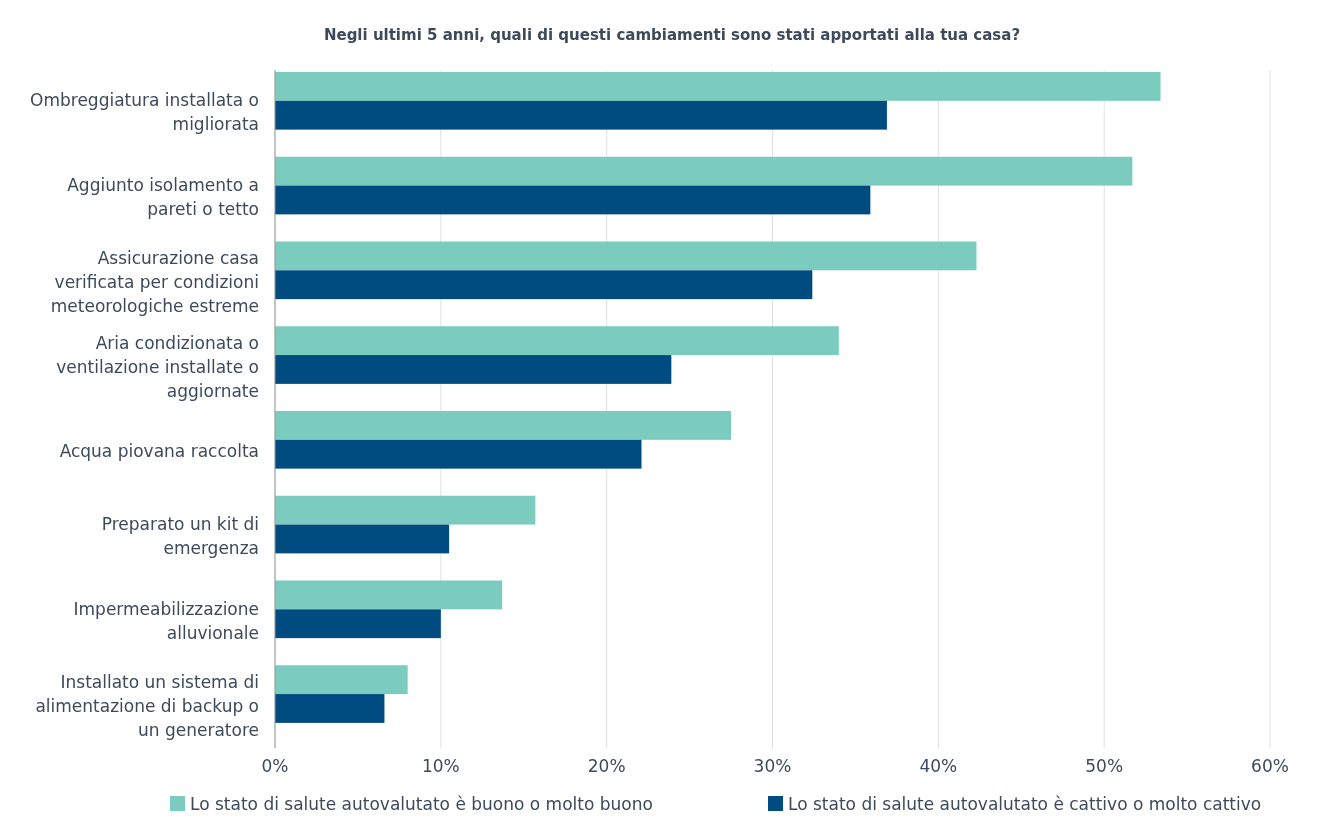  What do you see at coordinates (606, 766) in the screenshot?
I see `x-tick-label: 20%` at bounding box center [606, 766].